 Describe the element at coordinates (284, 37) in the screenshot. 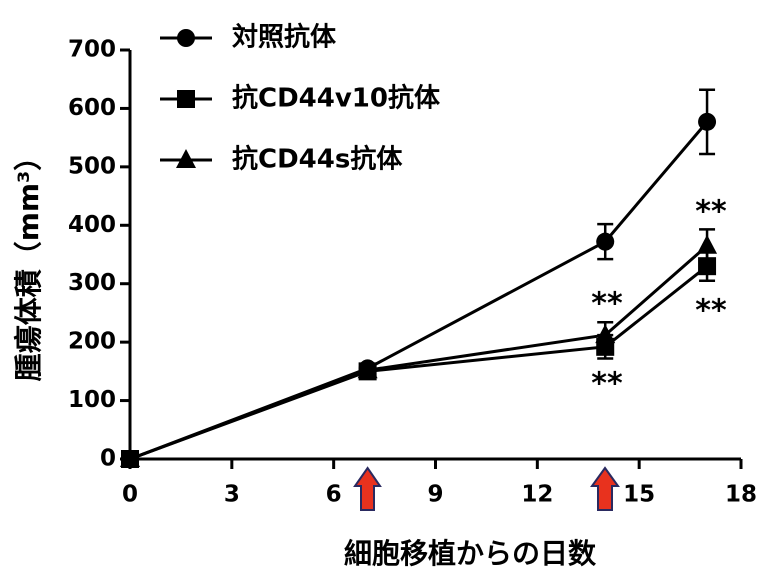

I see `legend-label: 対照抗体` at that location.